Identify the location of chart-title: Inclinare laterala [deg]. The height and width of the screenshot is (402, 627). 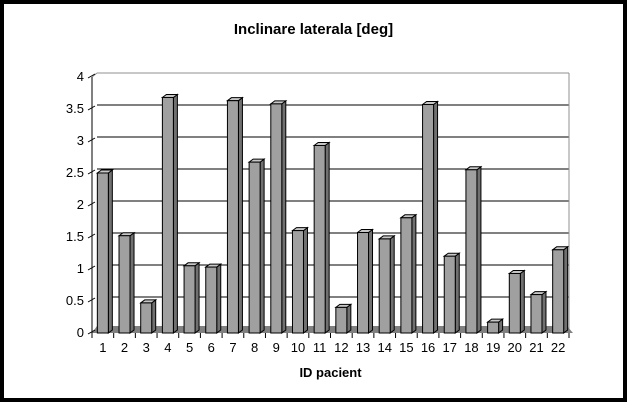
(313, 29).